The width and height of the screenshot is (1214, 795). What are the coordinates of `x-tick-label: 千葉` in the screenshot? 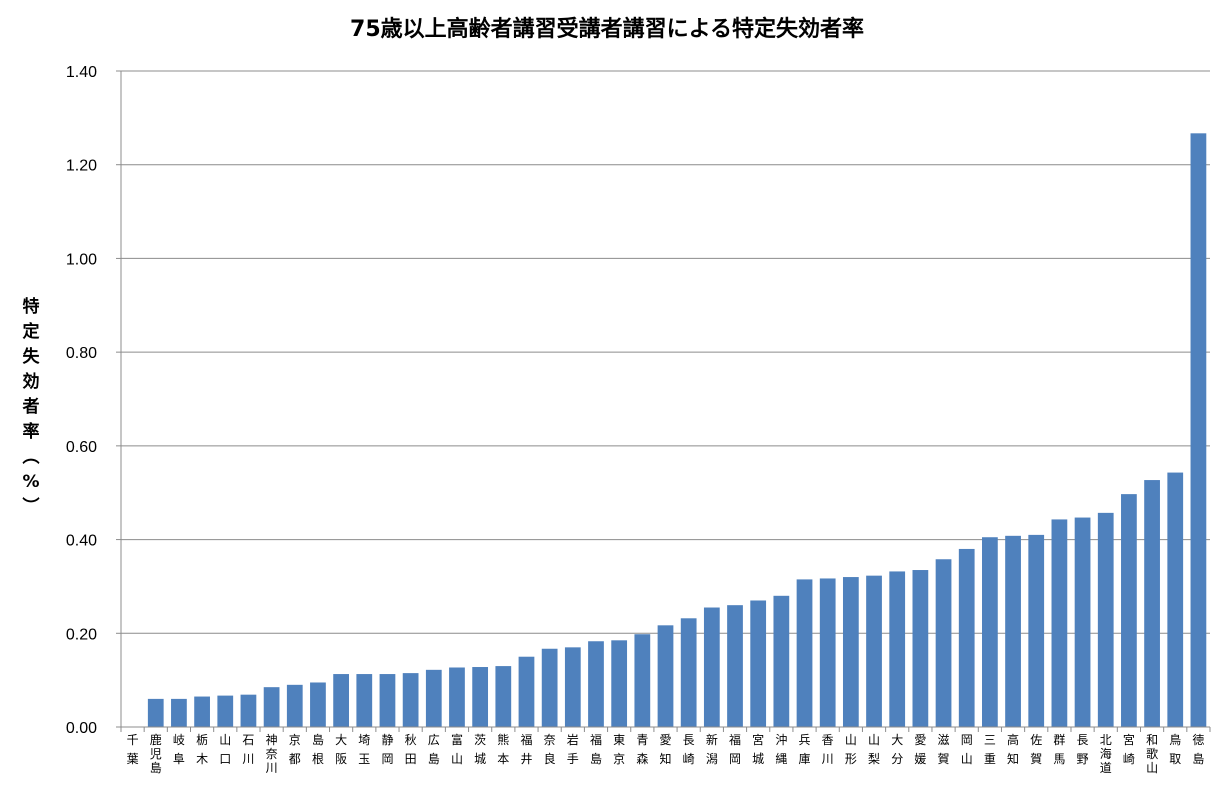 It's located at (133, 749).